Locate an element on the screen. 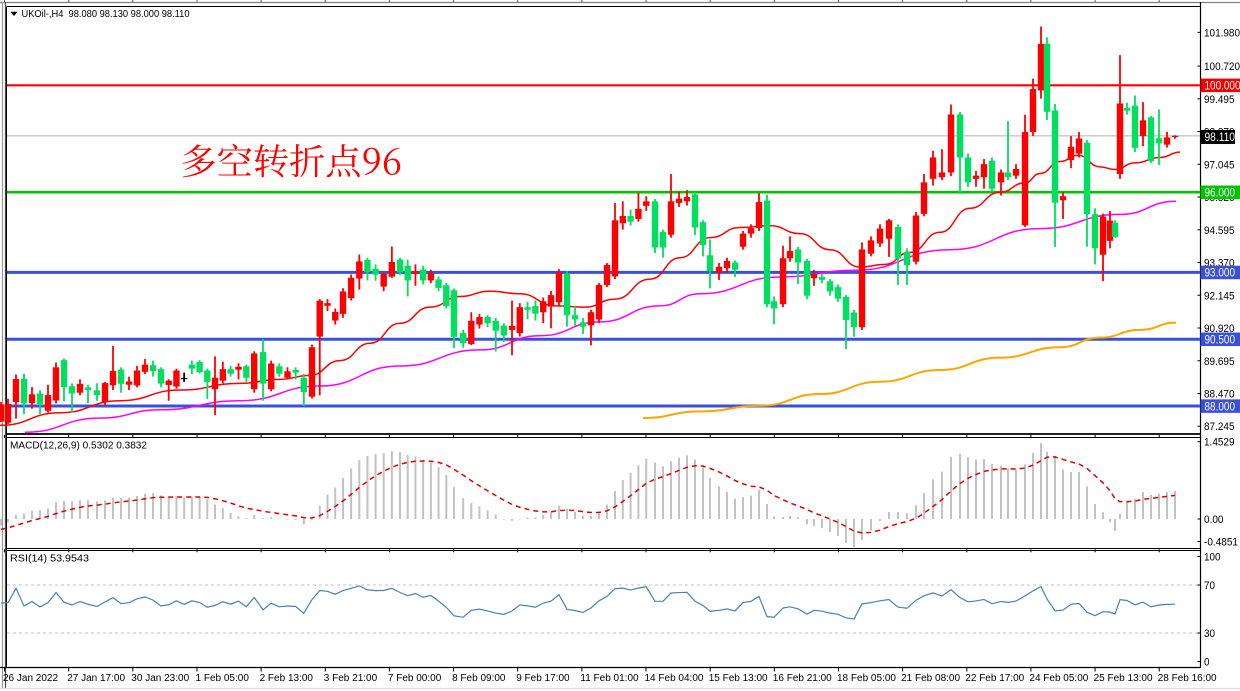 The height and width of the screenshot is (691, 1240). svg-text: 11 Feb 01:00 is located at coordinates (609, 678).